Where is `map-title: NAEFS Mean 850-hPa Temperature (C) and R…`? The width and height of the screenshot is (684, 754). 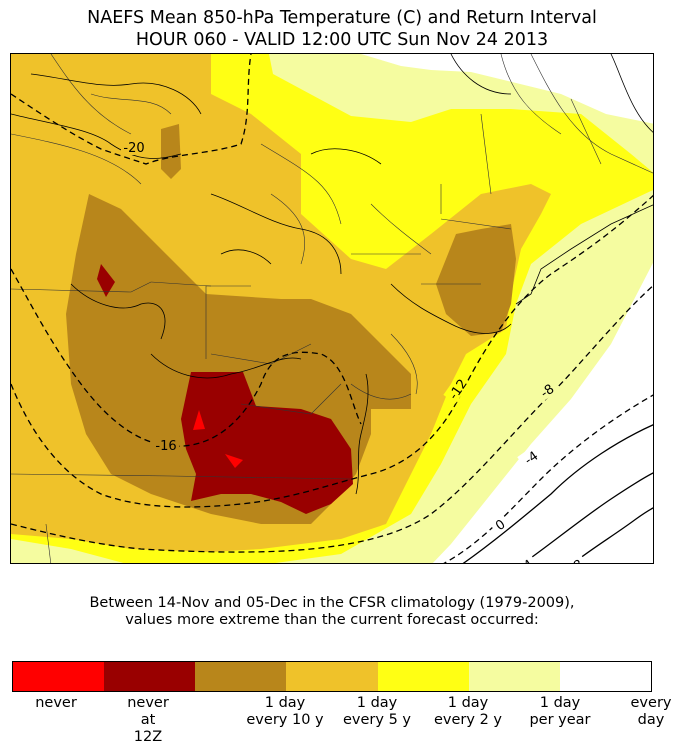 map-title: NAEFS Mean 850-hPa Temperature (C) and R… is located at coordinates (342, 29).